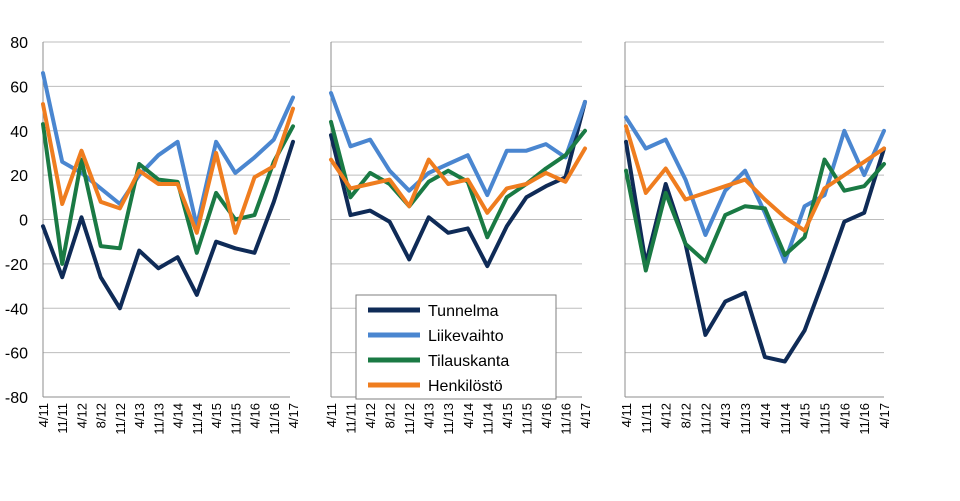 The width and height of the screenshot is (960, 501). Describe the element at coordinates (468, 361) in the screenshot. I see `legend-label: Tilauskanta` at that location.